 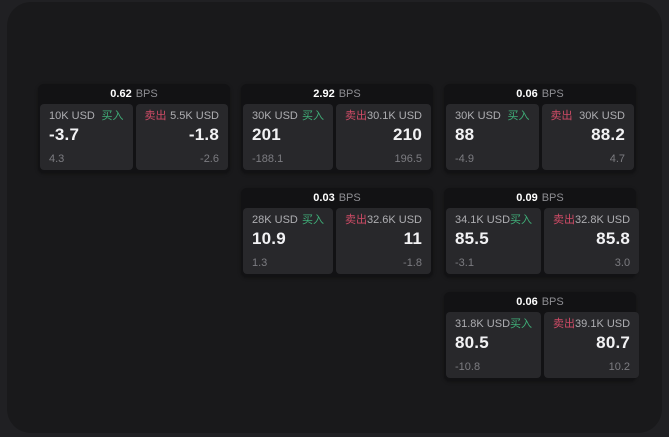 I want to click on bps-value: 0.09, so click(x=527, y=197).